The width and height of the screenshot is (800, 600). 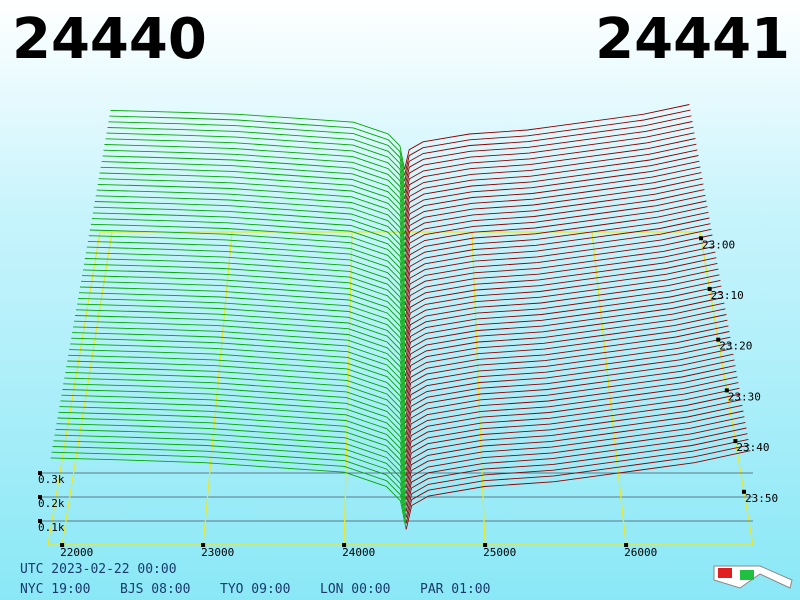 What do you see at coordinates (76, 552) in the screenshot?
I see `price-tick-label: 22000` at bounding box center [76, 552].